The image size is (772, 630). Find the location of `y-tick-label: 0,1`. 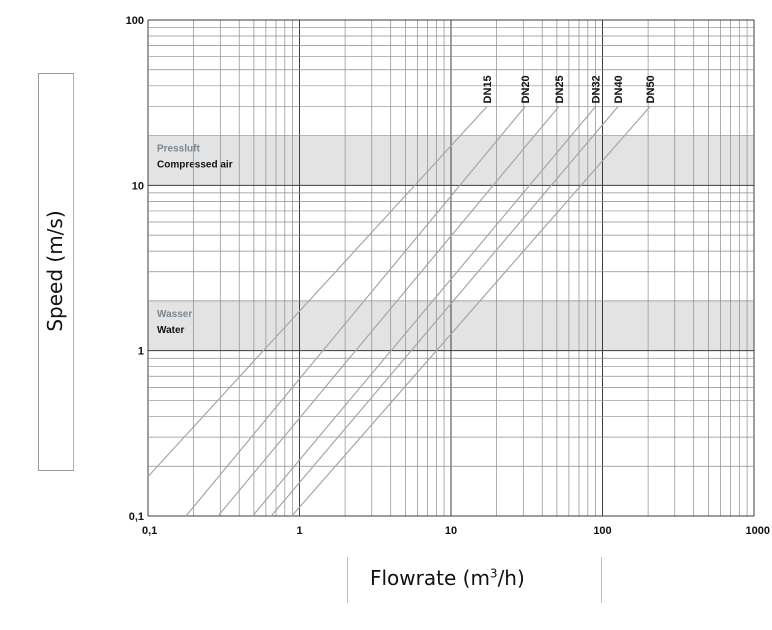

y-tick-label: 0,1 is located at coordinates (136, 517).